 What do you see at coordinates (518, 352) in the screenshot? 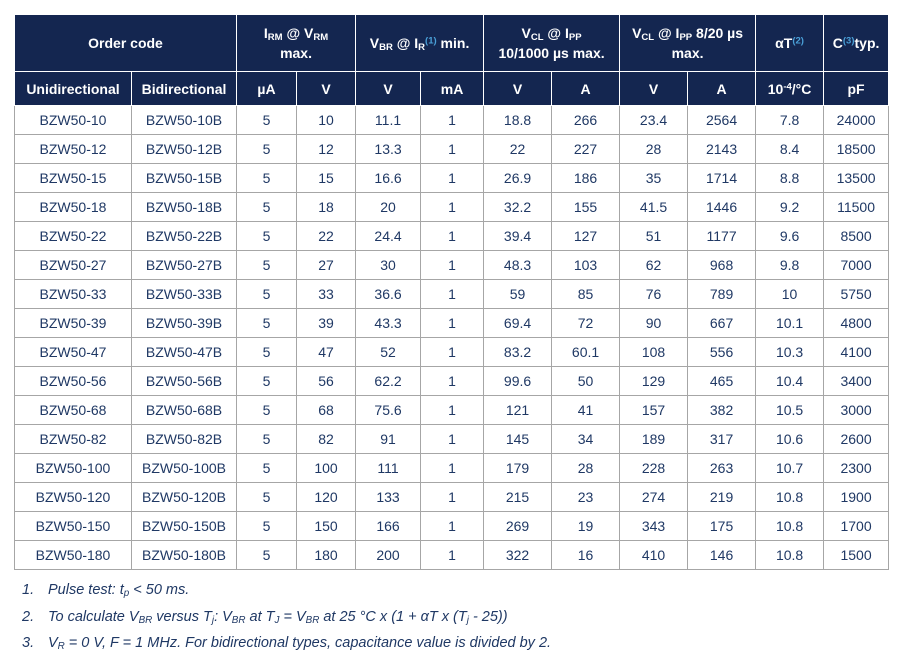
I see `table-cell: 83.2` at bounding box center [518, 352].